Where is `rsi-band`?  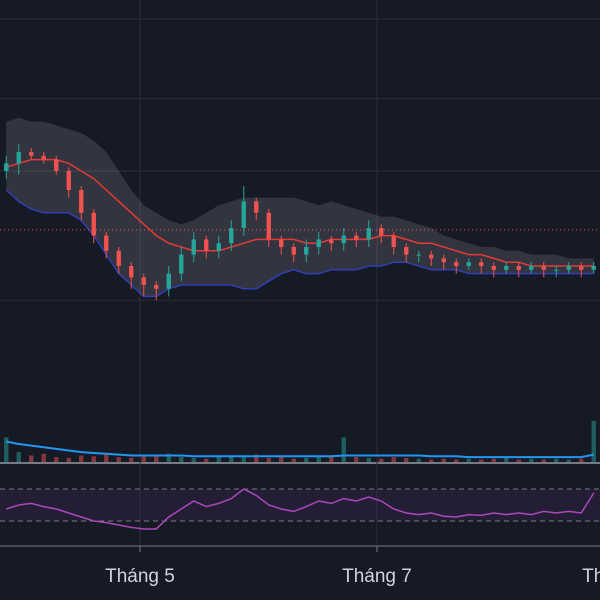 rsi-band is located at coordinates (300, 505).